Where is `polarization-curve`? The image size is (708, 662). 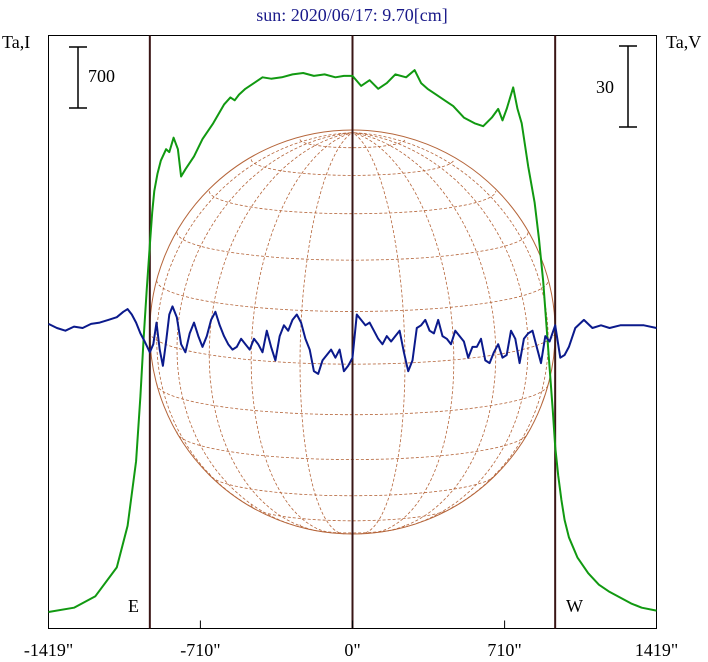
polarization-curve is located at coordinates (352, 340).